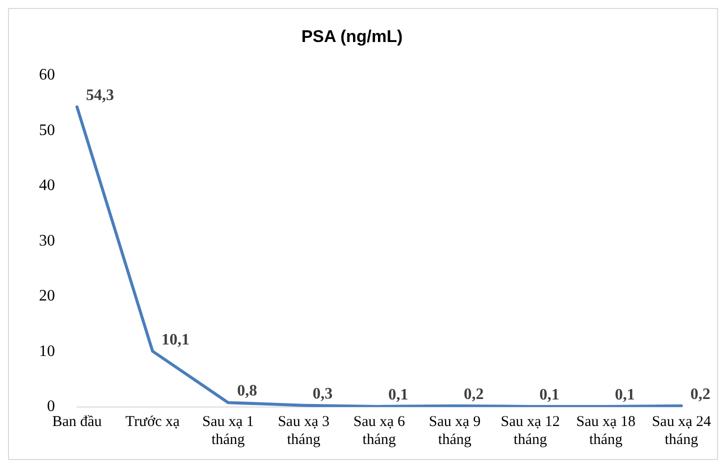 This screenshot has width=728, height=470. I want to click on y-tick-label: 30, so click(47, 241).